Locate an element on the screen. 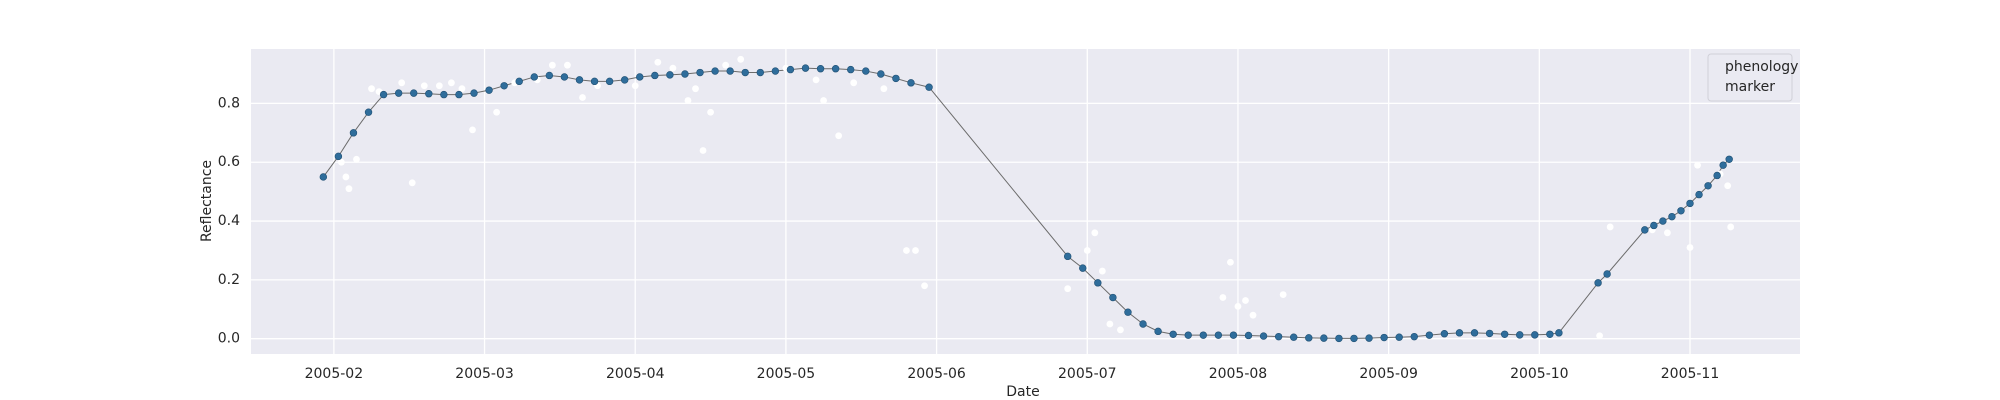 The width and height of the screenshot is (2000, 400). legend-label: phenology is located at coordinates (1761, 67).